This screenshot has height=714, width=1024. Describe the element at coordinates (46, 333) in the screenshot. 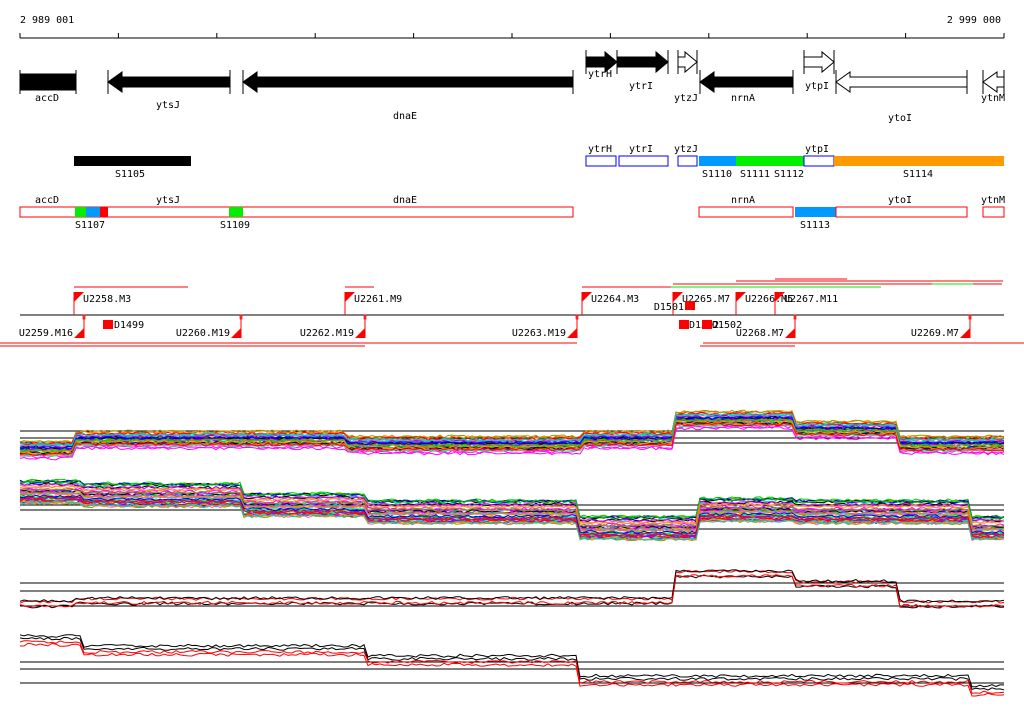

I see `downshift-label: U2259.M16` at that location.